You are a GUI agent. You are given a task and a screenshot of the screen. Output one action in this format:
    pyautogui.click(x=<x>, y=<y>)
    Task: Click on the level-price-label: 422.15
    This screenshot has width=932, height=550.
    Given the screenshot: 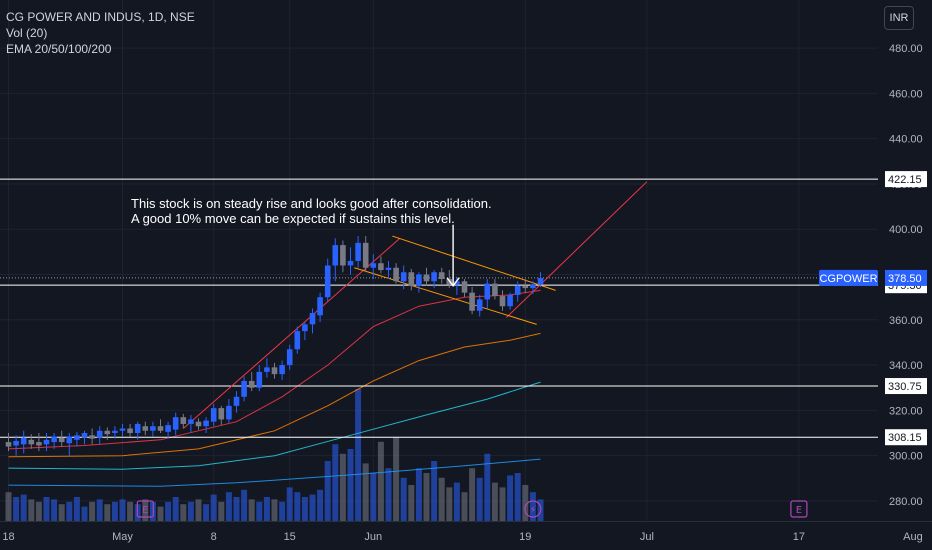 What is the action you would take?
    pyautogui.click(x=906, y=179)
    